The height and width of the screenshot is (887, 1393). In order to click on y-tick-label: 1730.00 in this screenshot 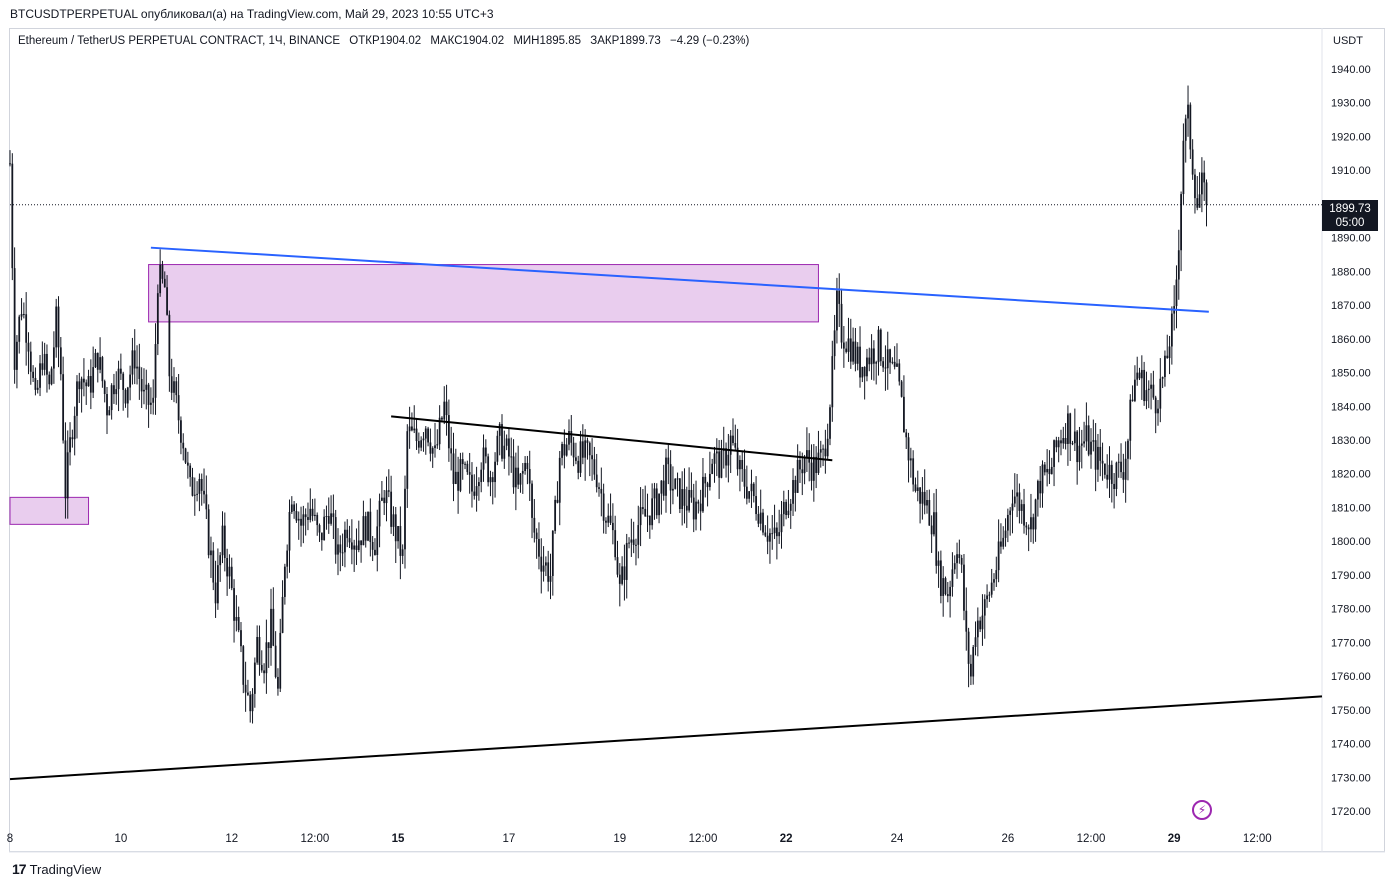, I will do `click(1351, 778)`.